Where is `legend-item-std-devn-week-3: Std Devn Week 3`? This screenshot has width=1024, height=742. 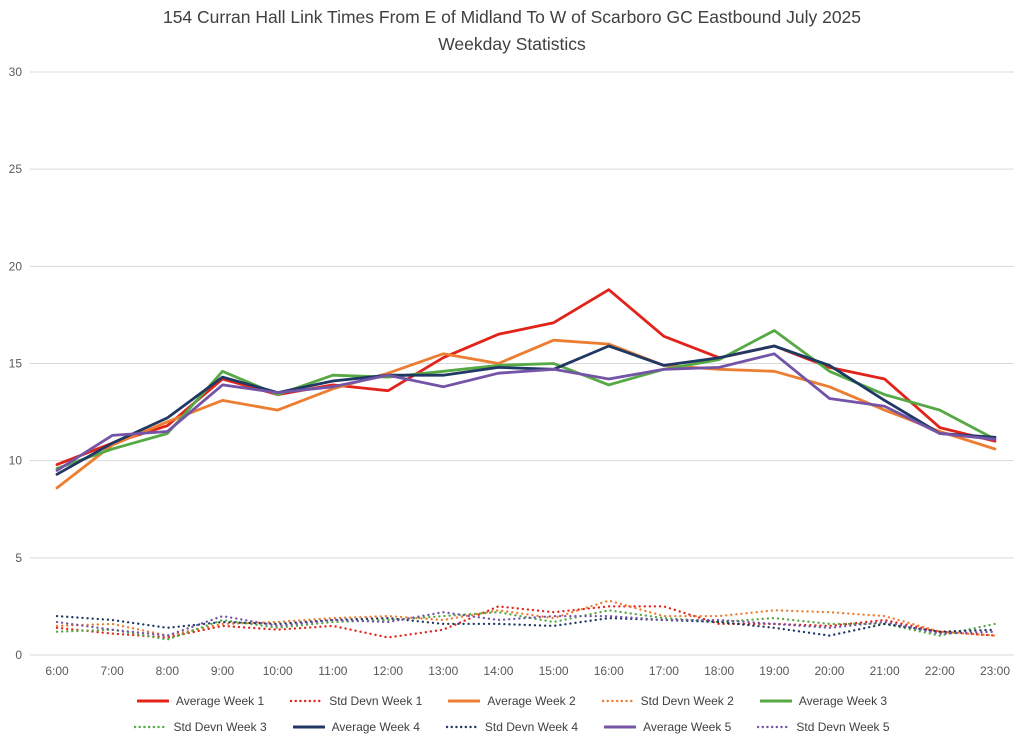 legend-item-std-devn-week-3: Std Devn Week 3 is located at coordinates (200, 727).